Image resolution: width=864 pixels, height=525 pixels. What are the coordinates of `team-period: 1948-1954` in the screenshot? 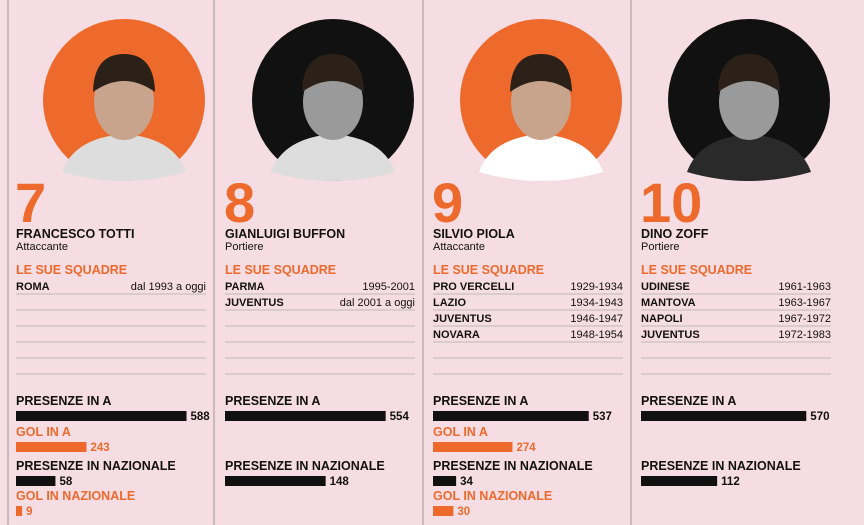 It's located at (596, 335).